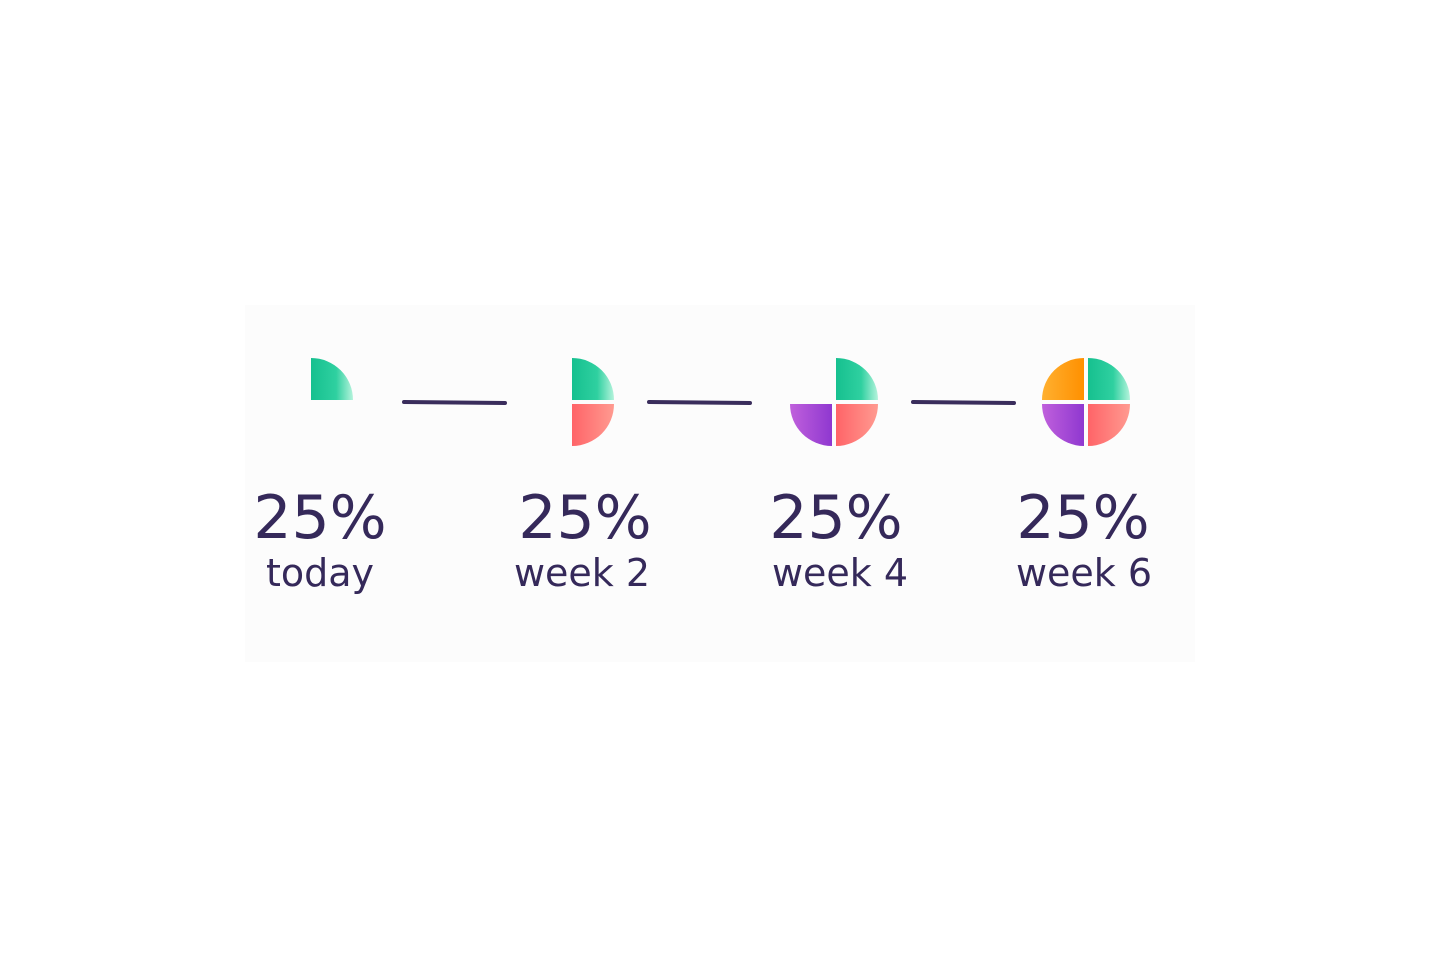 Image resolution: width=1440 pixels, height=968 pixels. Describe the element at coordinates (840, 573) in the screenshot. I see `step-label: week 4` at that location.